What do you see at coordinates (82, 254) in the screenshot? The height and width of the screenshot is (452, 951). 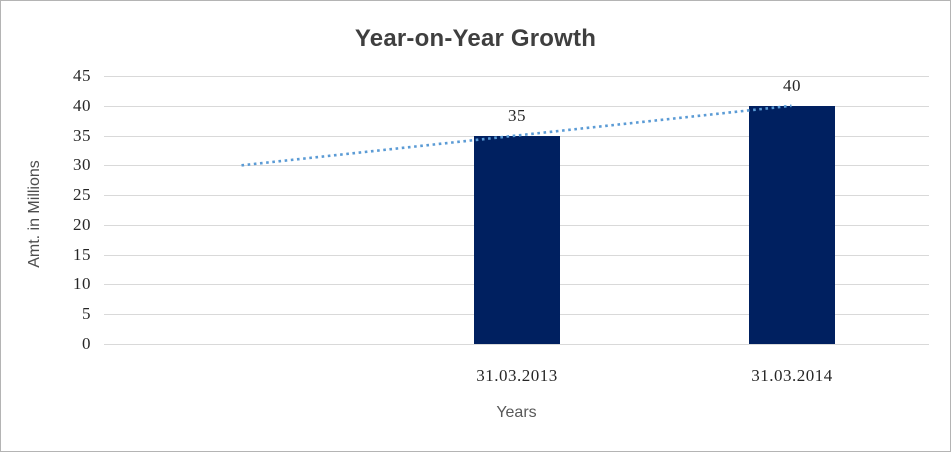 I see `y-tick-label: 15` at bounding box center [82, 254].